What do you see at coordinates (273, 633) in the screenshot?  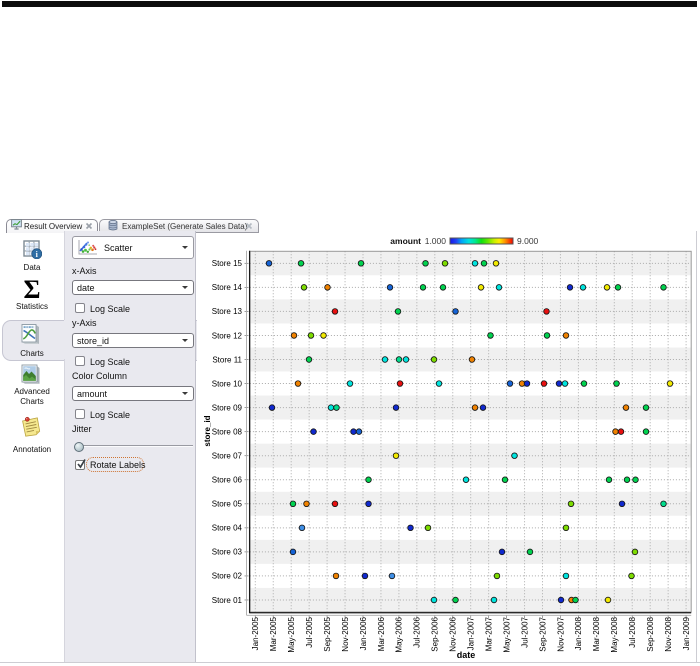 I see `svg-text: Mar-2005` at bounding box center [273, 633].